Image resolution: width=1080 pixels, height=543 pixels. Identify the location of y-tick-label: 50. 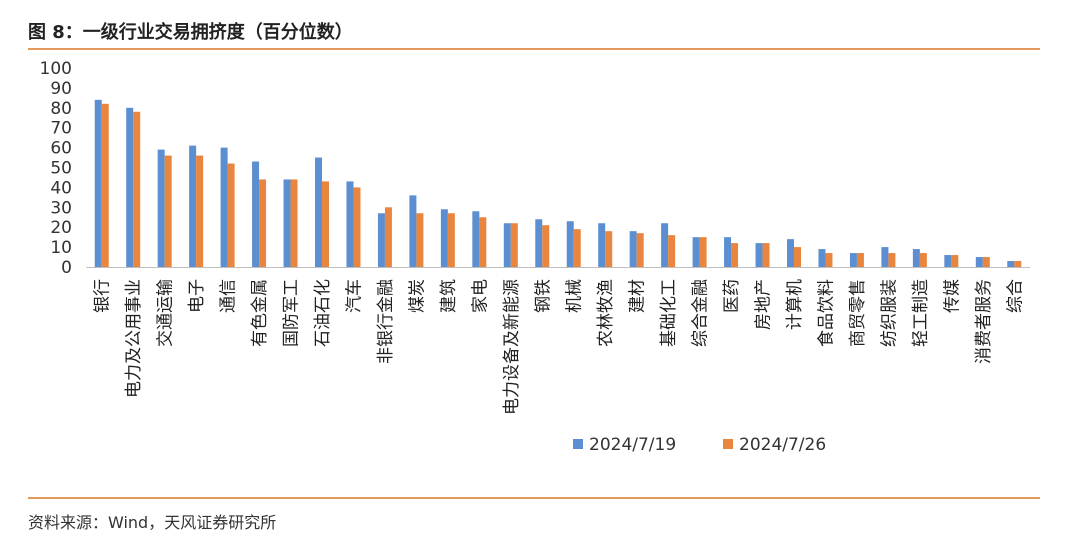
(61, 169).